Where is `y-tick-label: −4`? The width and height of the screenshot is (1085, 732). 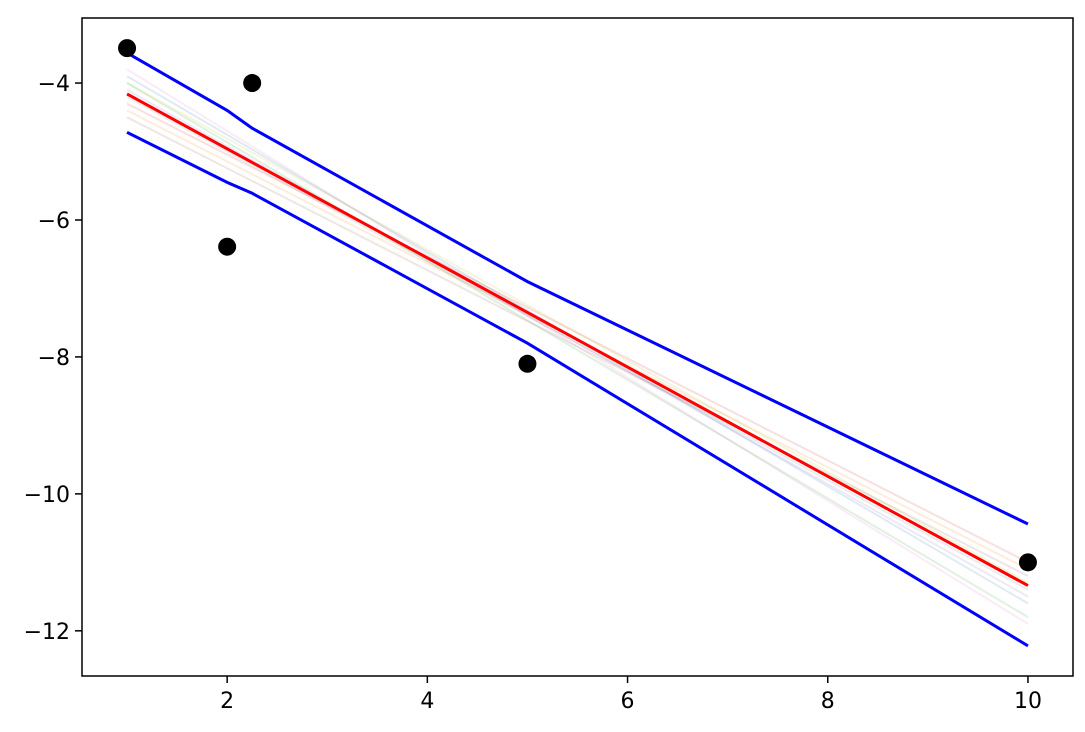 y-tick-label: −4 is located at coordinates (54, 84).